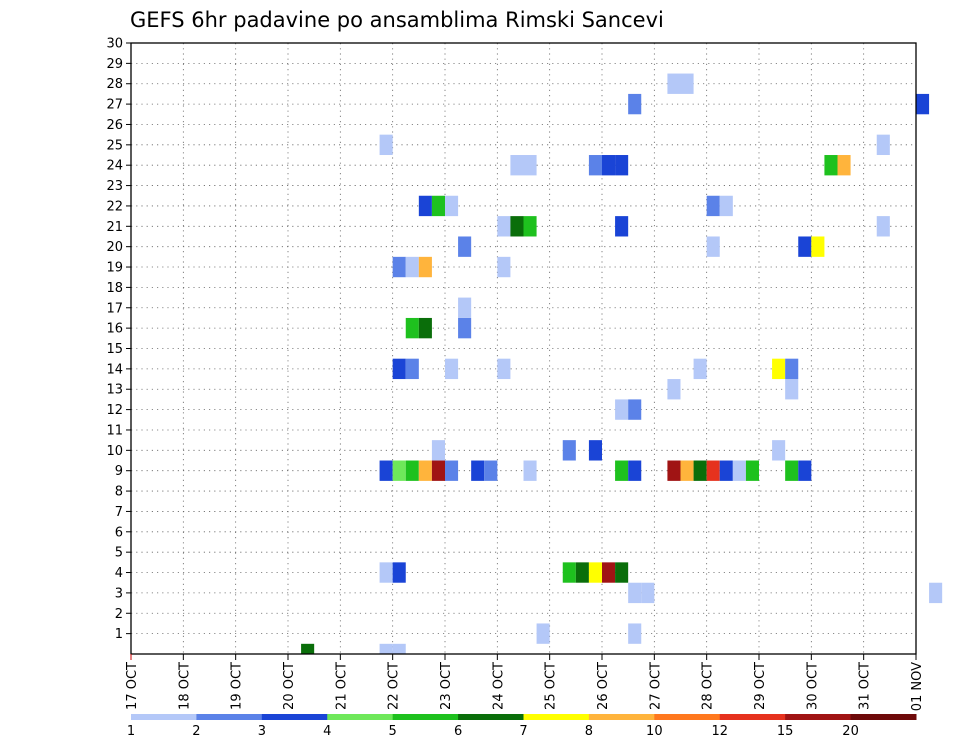 The image size is (960, 742). Describe the element at coordinates (114, 390) in the screenshot. I see `y-tick-label: 13` at that location.